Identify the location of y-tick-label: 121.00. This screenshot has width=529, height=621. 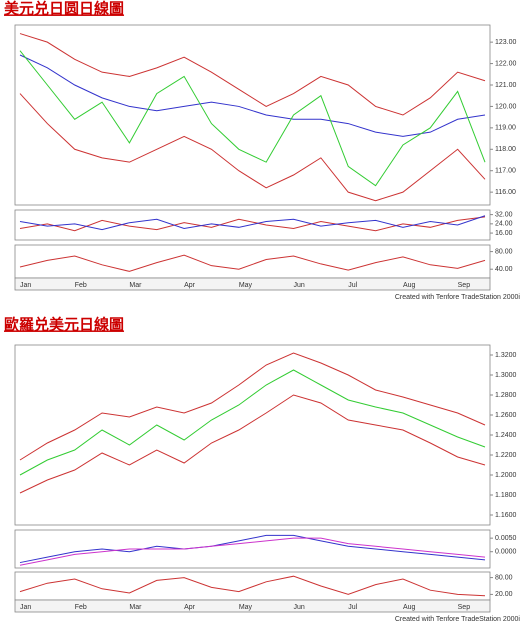
(506, 85).